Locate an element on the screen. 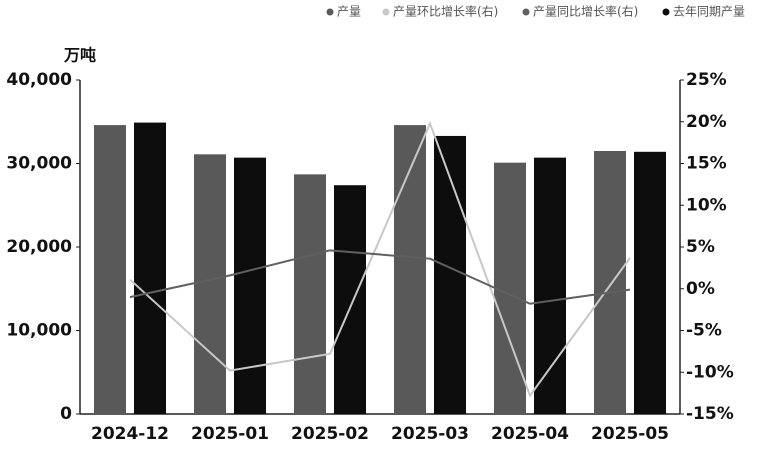 Image resolution: width=770 pixels, height=451 pixels. line-series is located at coordinates (380, 277).